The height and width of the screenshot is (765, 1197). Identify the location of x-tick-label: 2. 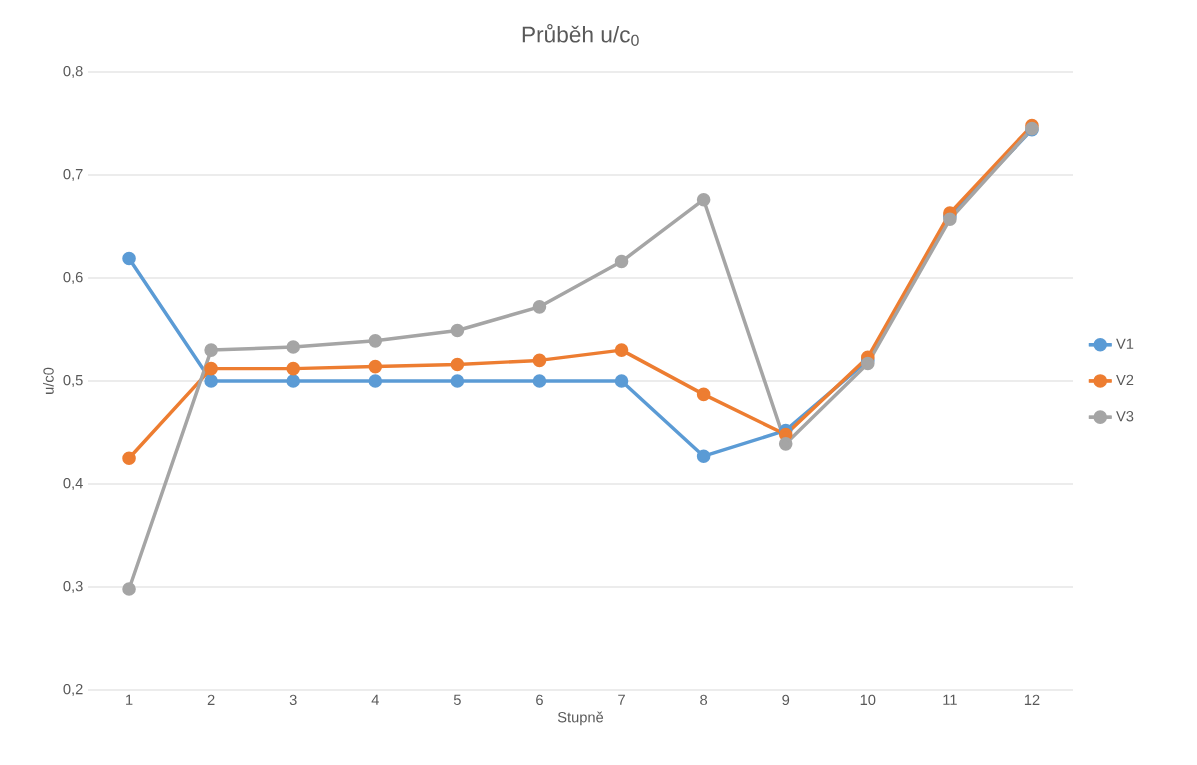
(211, 699).